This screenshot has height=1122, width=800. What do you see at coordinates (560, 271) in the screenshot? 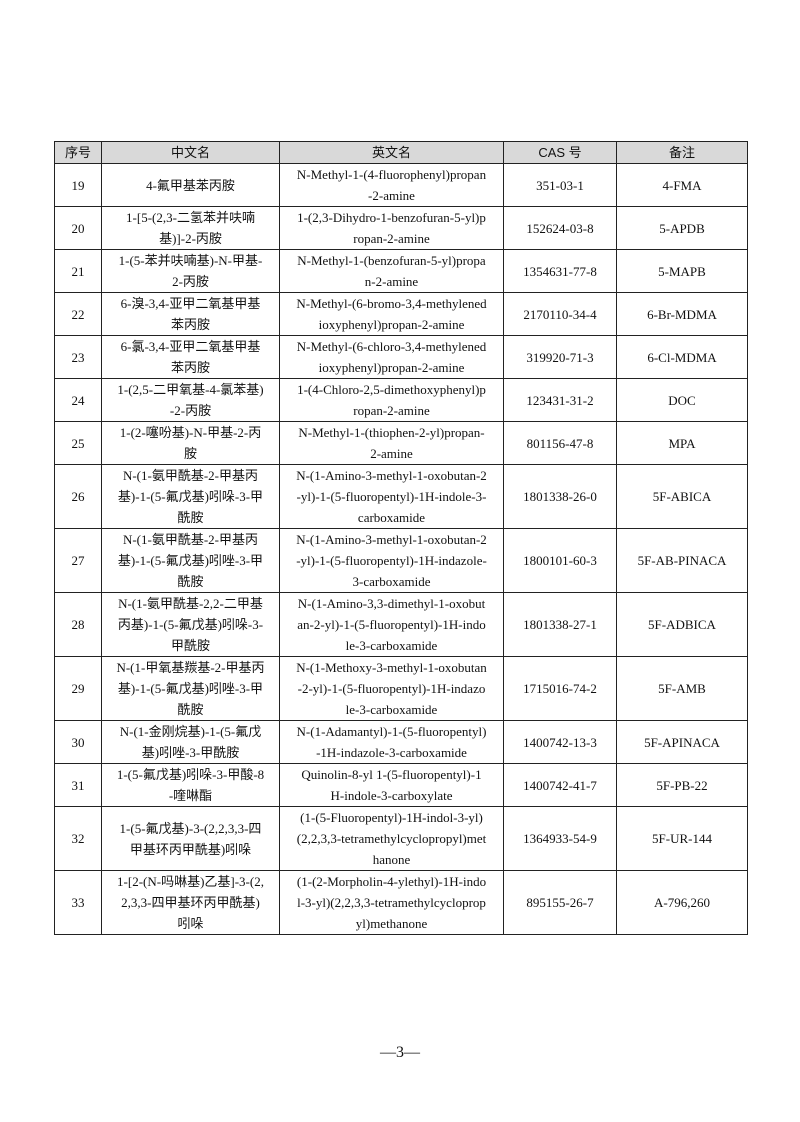
I see `cell-cas: 1354631-77-8` at bounding box center [560, 271].